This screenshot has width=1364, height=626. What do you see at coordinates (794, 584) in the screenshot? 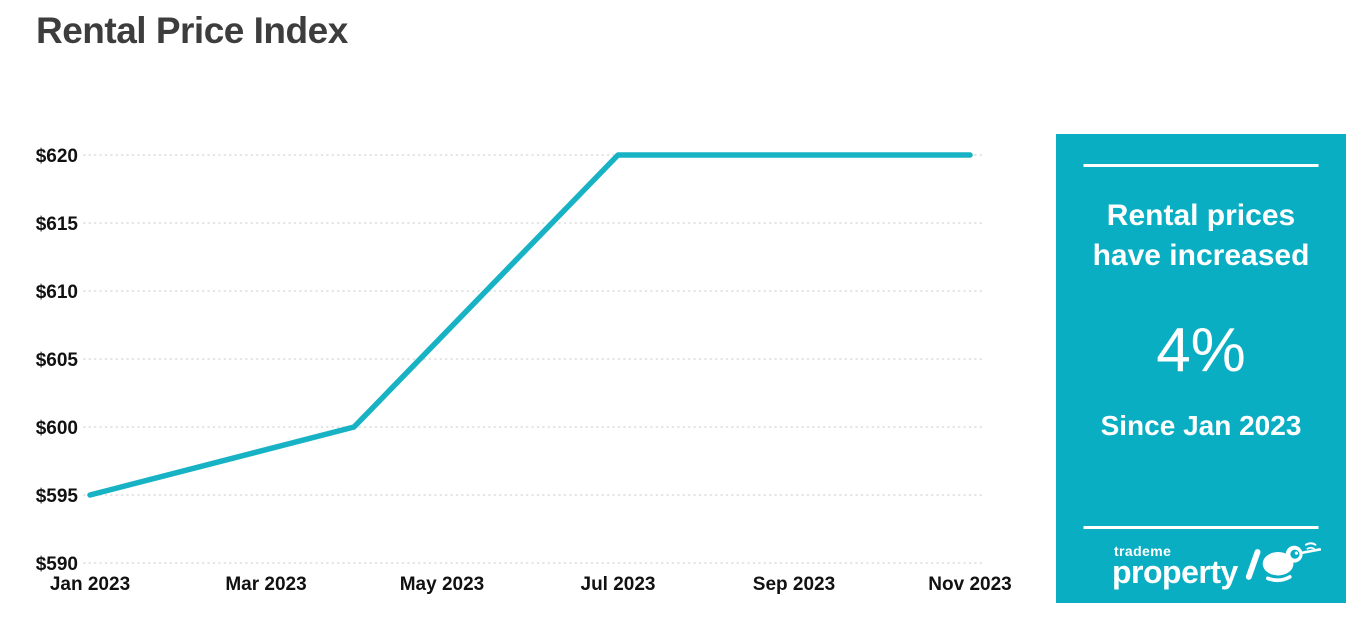
I see `x-axis-label: Sep 2023` at bounding box center [794, 584].